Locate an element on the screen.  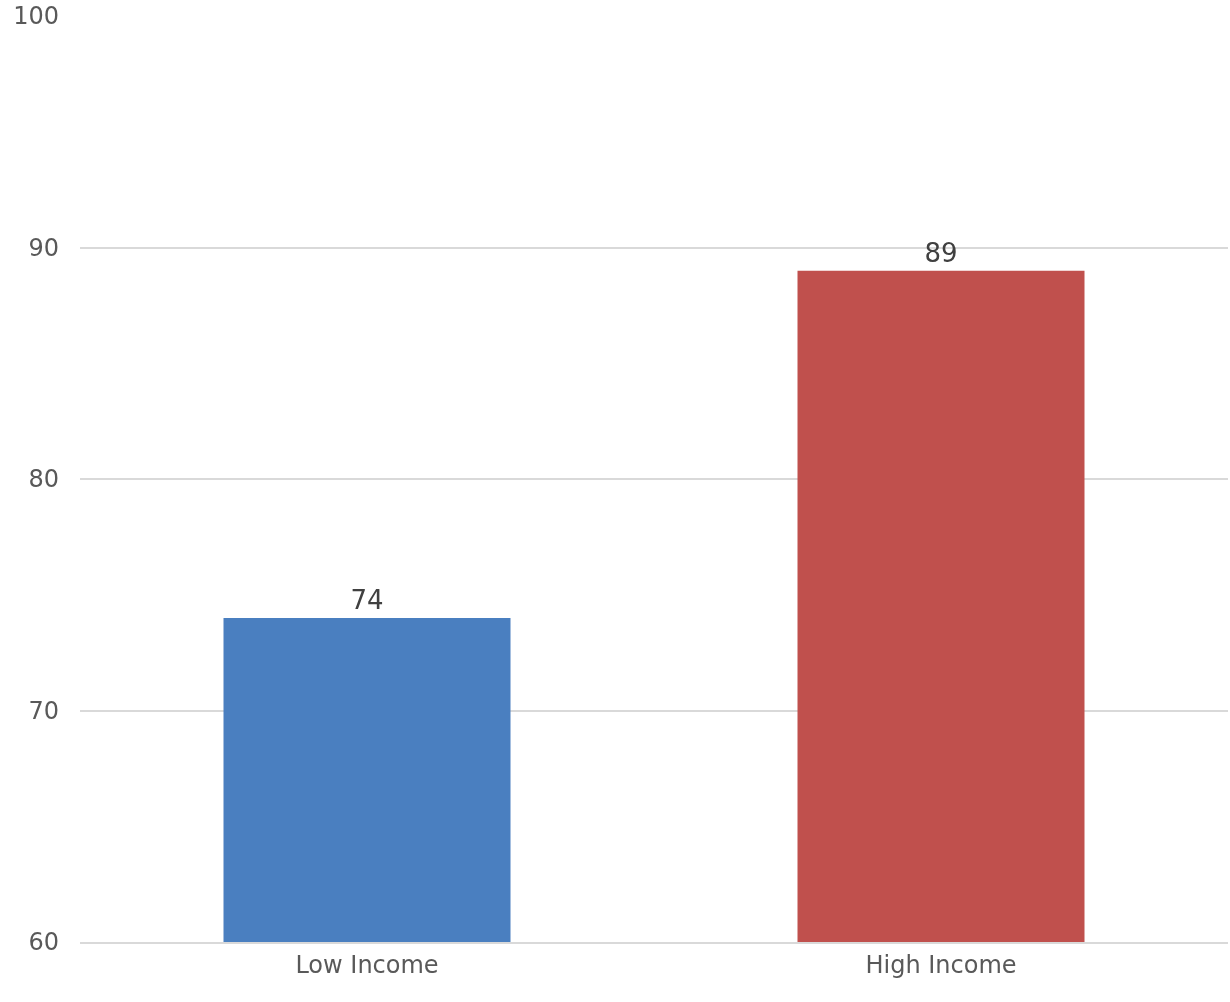
x-tick-label: Low Income is located at coordinates (367, 964).